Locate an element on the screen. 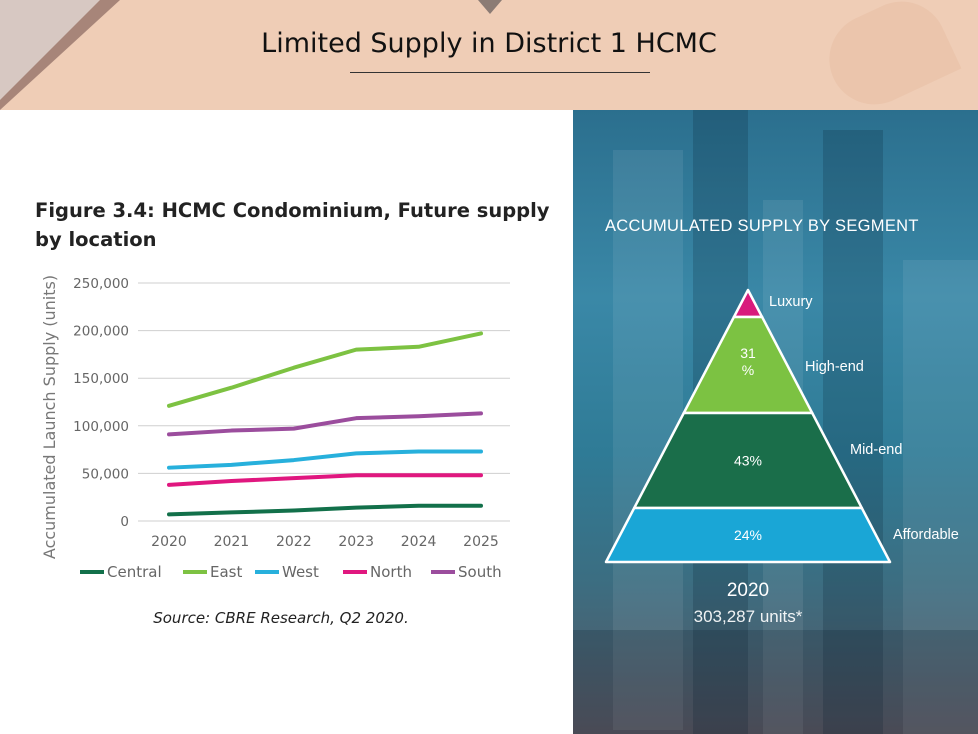  series-line-central is located at coordinates (325, 510).